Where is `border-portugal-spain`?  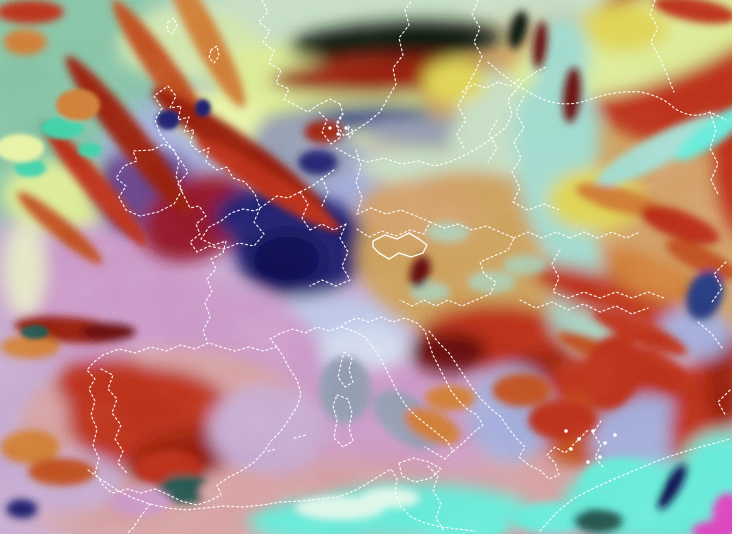
border-portugal-spain is located at coordinates (114, 421).